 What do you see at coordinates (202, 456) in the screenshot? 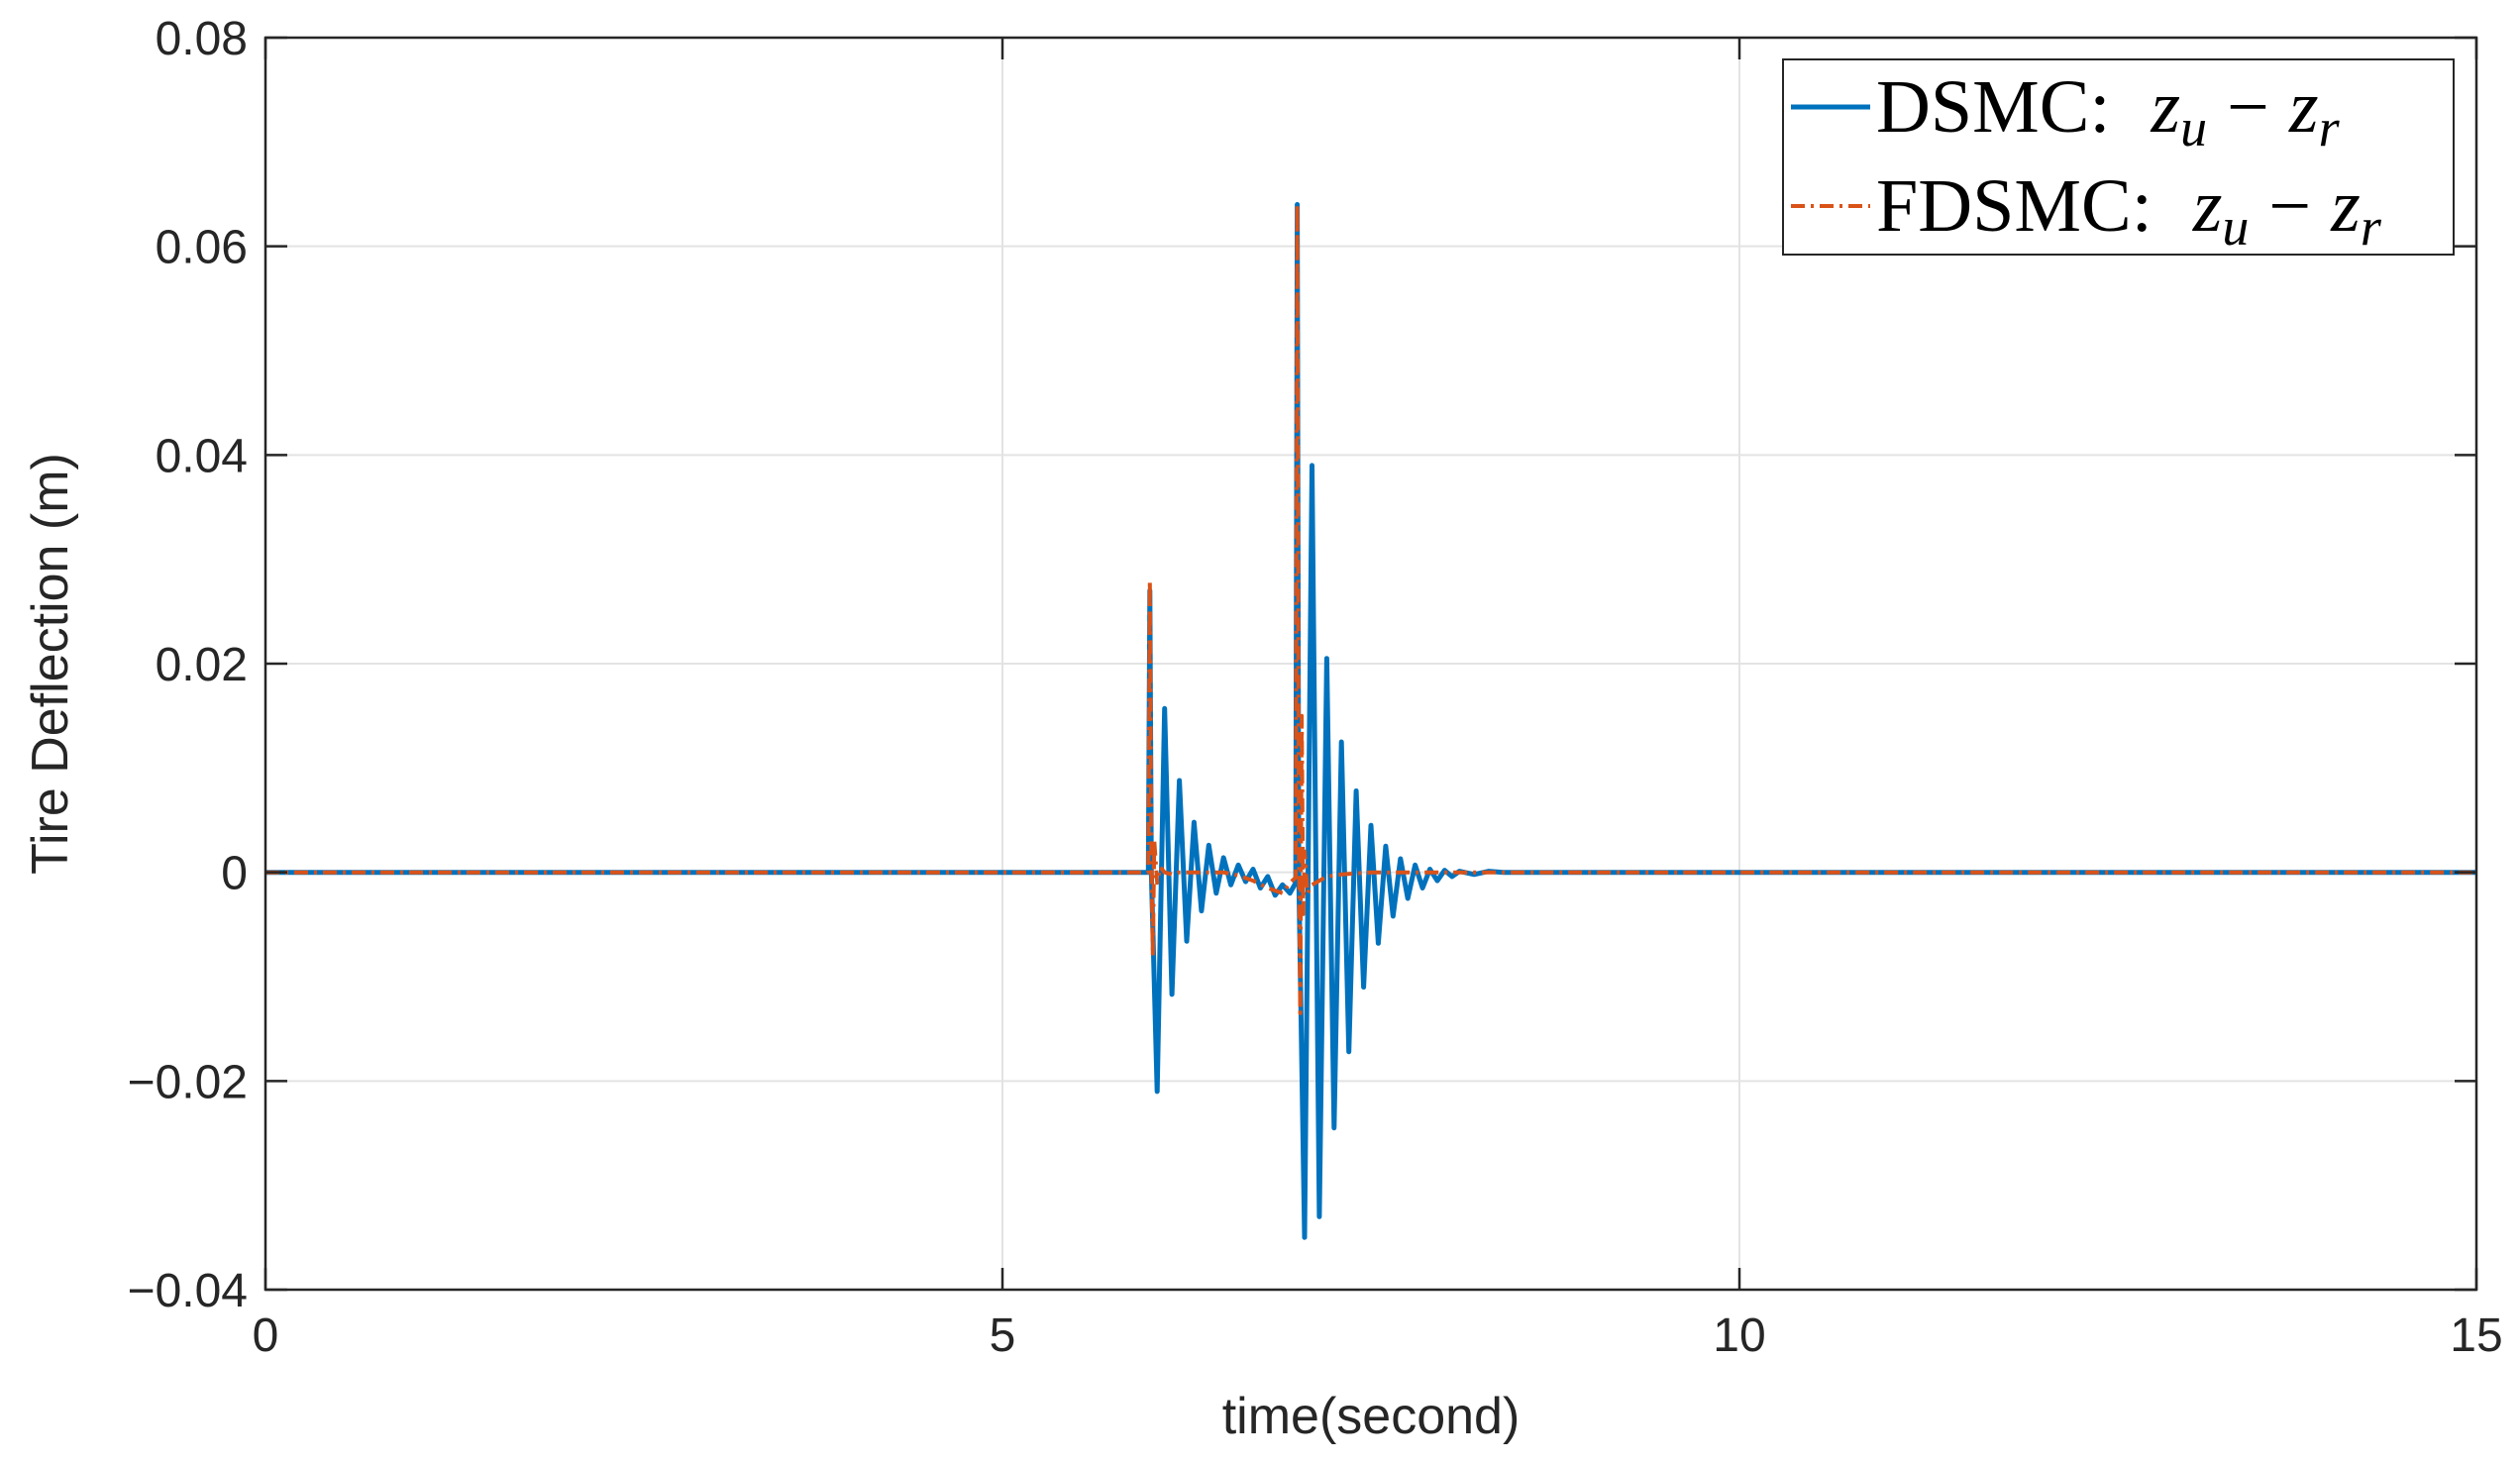
I see `y-tick-label: 0.04` at bounding box center [202, 456].